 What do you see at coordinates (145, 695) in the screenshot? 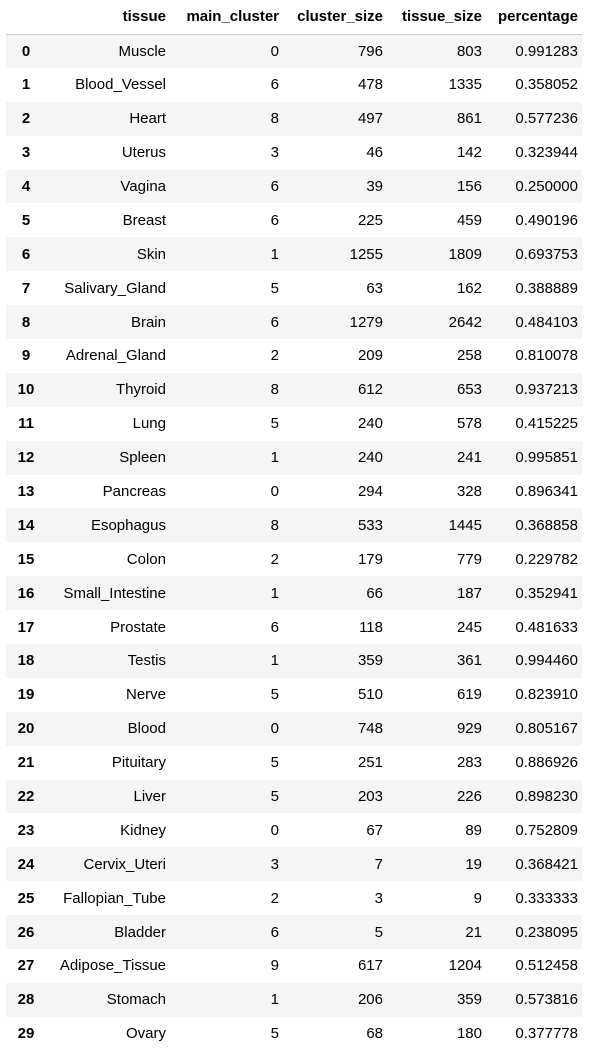
I see `tissue-cell: Nerve` at bounding box center [145, 695].